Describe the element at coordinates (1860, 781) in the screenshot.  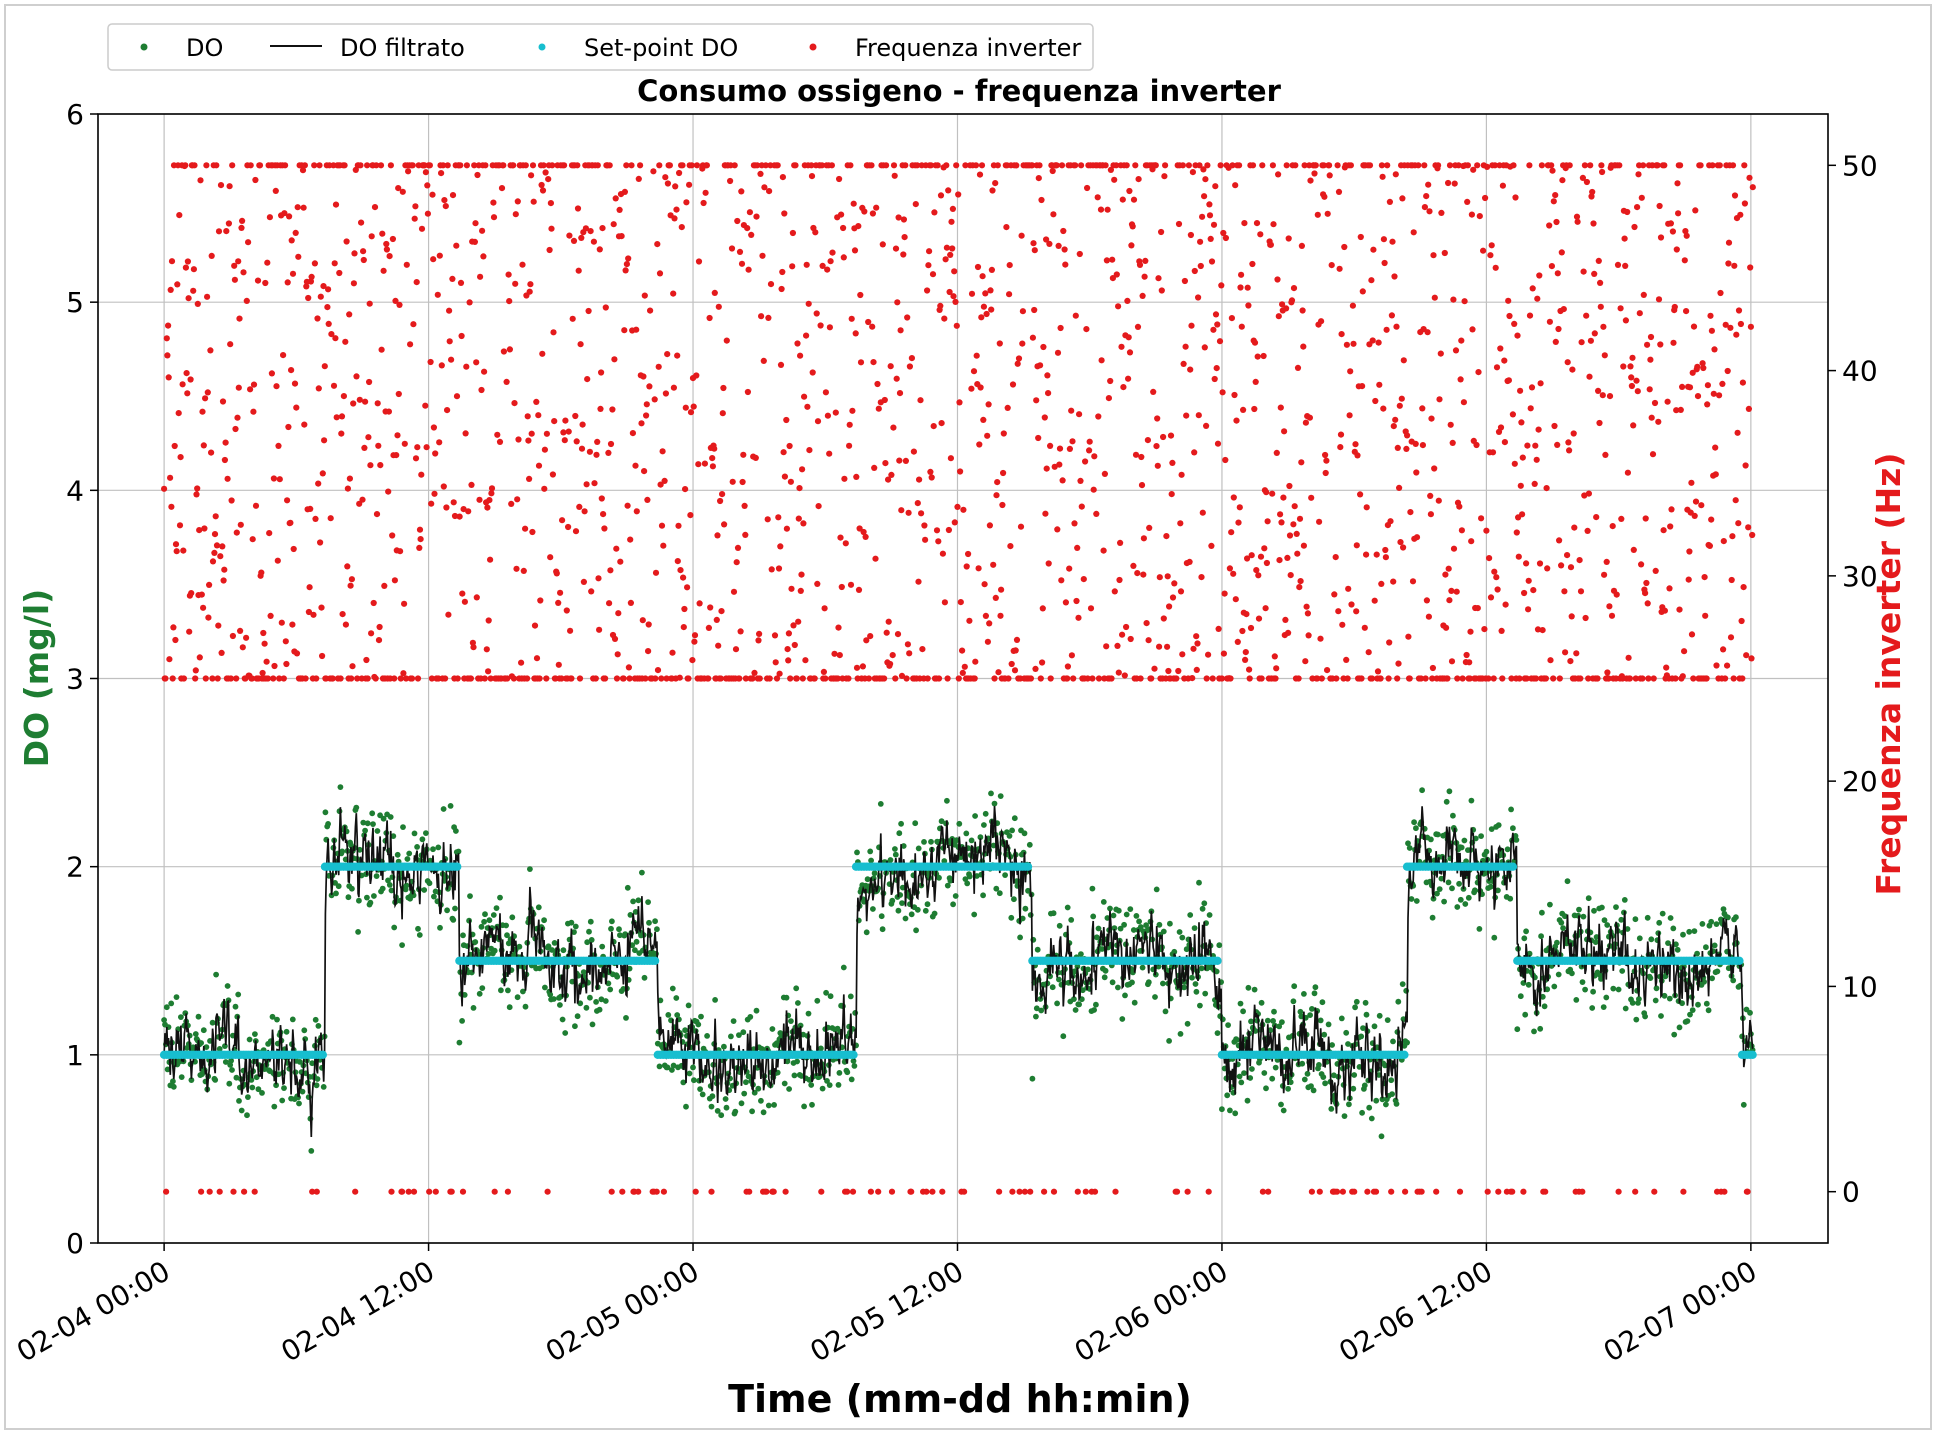
I see `y-right-tick-label: 20` at that location.